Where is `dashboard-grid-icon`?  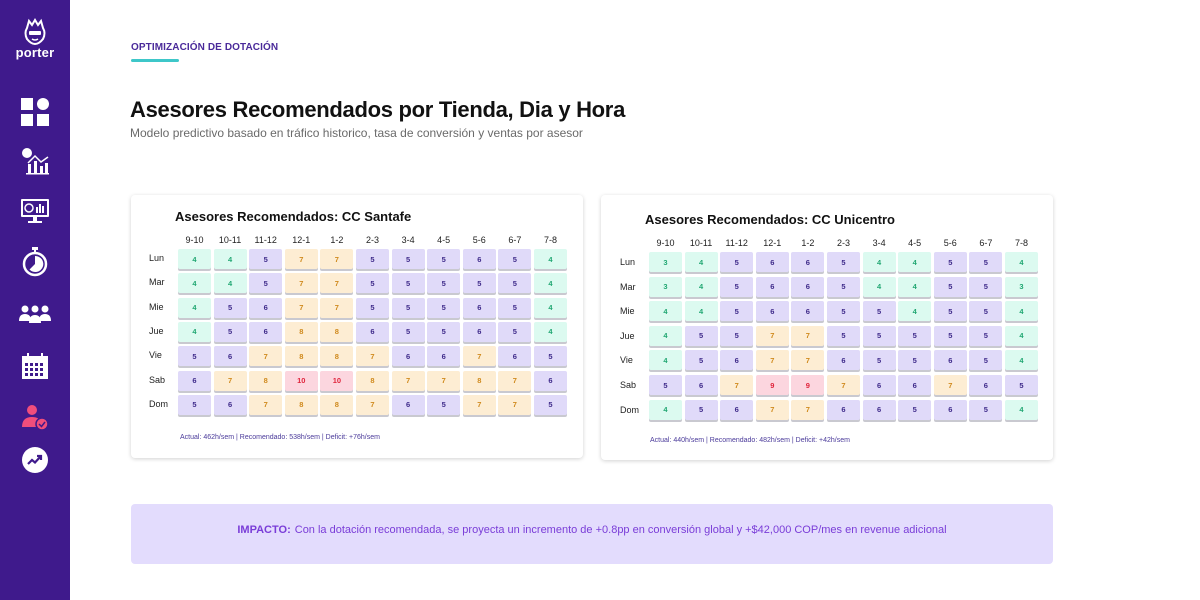 dashboard-grid-icon is located at coordinates (35, 112).